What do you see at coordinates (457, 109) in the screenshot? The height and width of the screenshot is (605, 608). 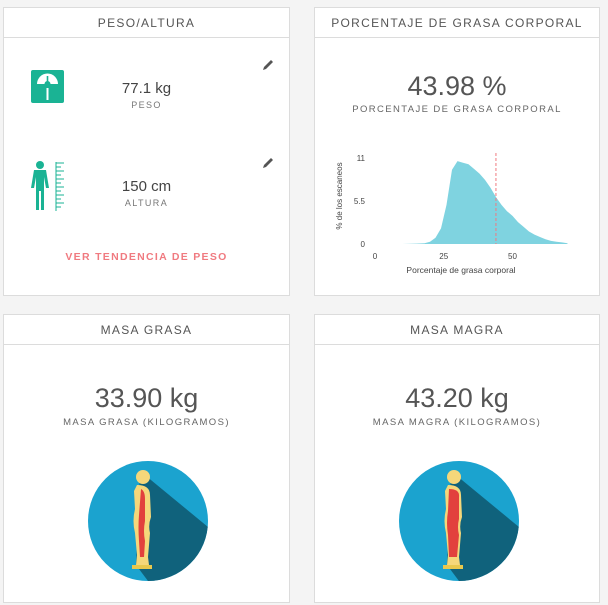 I see `body-fat-label: PORCENTAJE DE GRASA CORPORAL` at bounding box center [457, 109].